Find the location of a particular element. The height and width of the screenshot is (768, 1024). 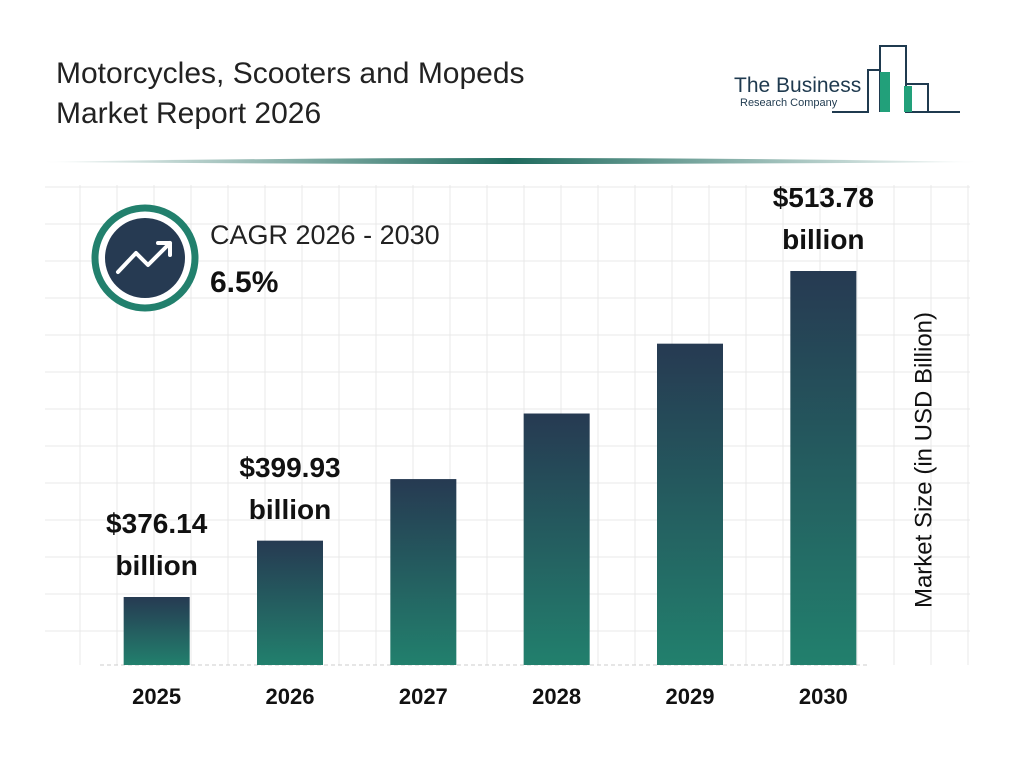

cagr-label: CAGR 2026 - 2030 is located at coordinates (325, 235).